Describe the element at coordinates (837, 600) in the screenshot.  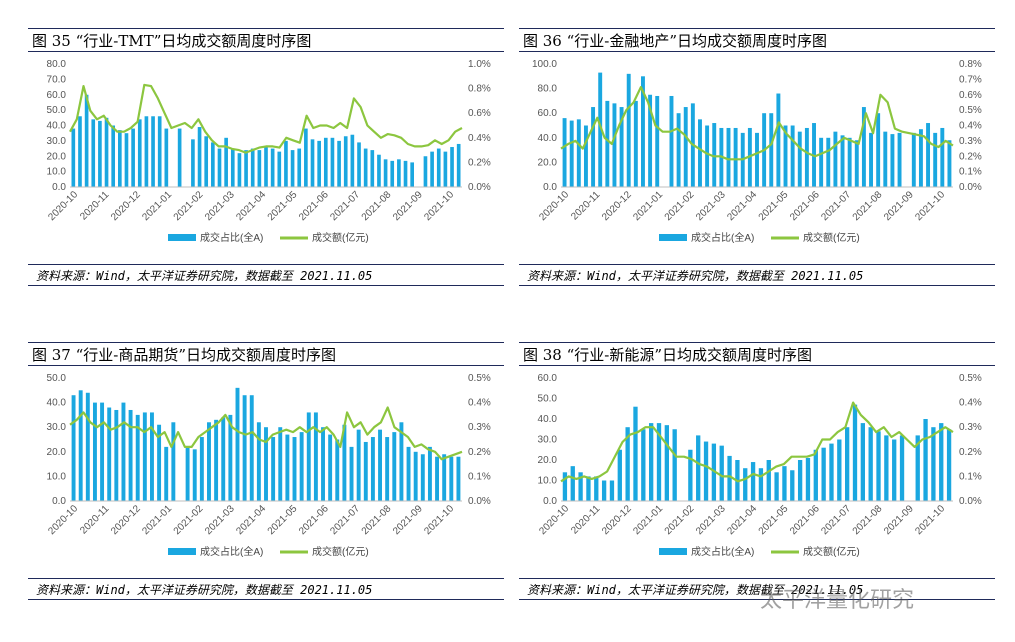
I see `watermark-text: 太平洋量化研究` at that location.